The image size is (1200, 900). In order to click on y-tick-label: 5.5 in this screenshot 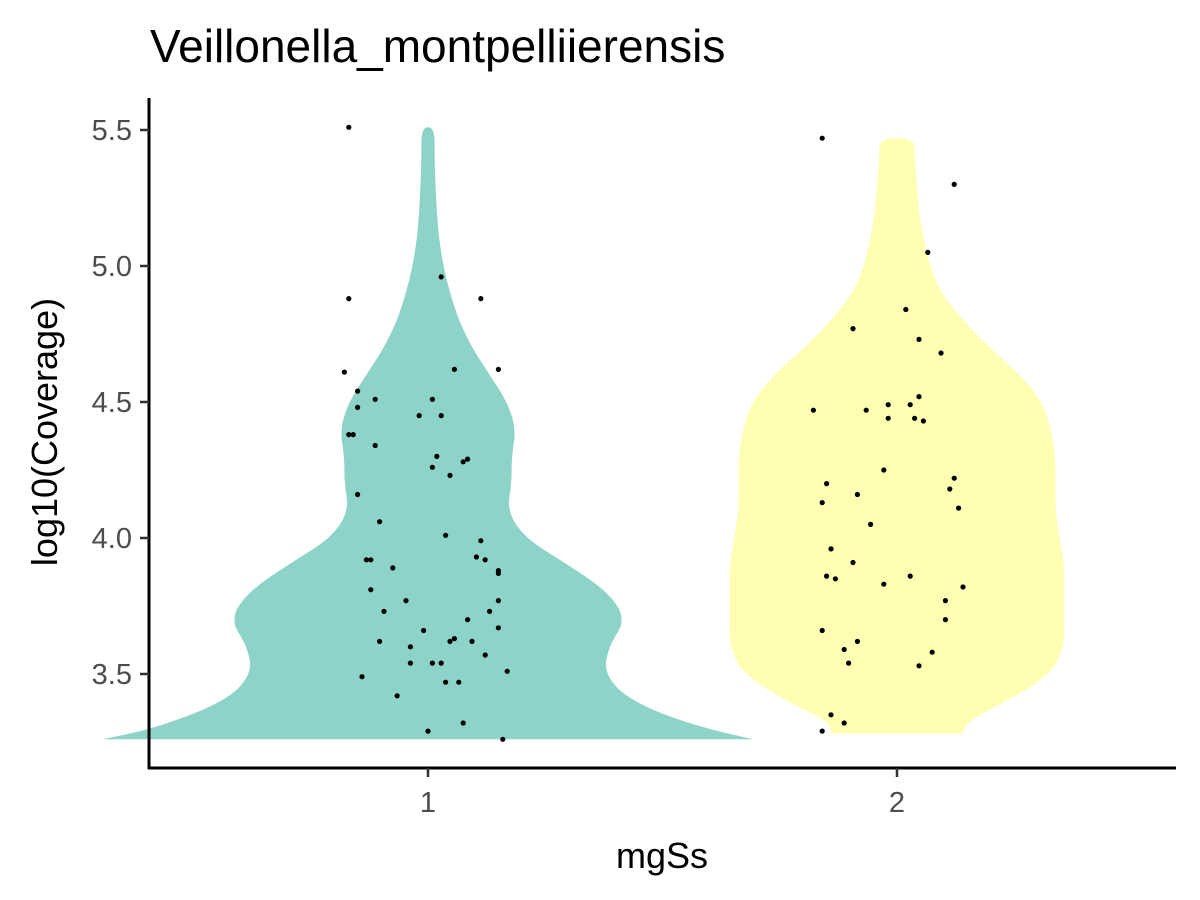, I will do `click(112, 131)`.